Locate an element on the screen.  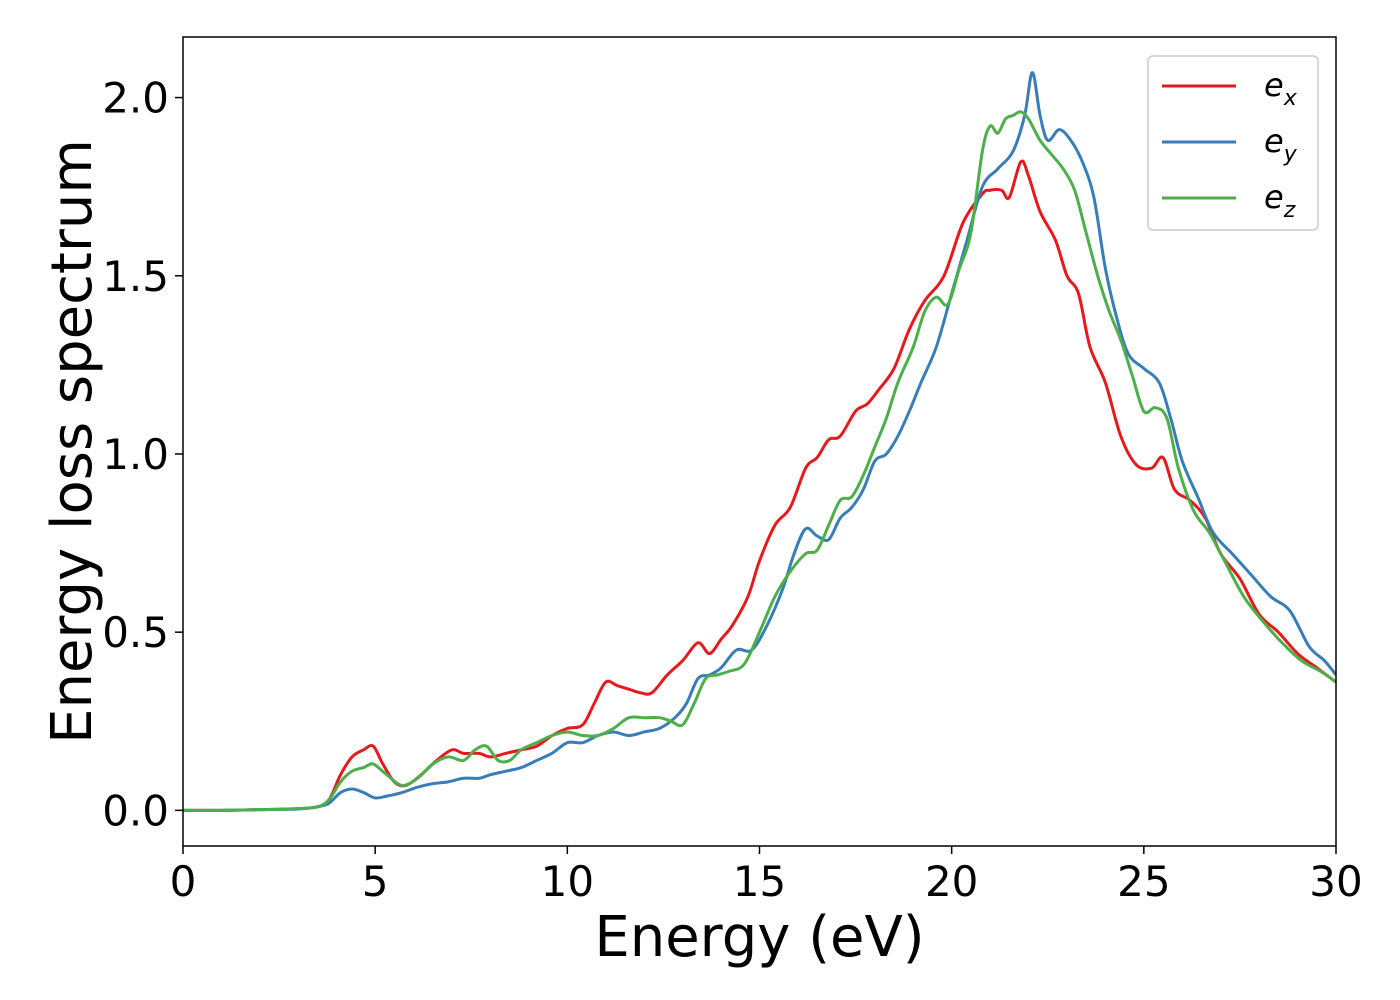
x-tick-label: 20 is located at coordinates (951, 881).